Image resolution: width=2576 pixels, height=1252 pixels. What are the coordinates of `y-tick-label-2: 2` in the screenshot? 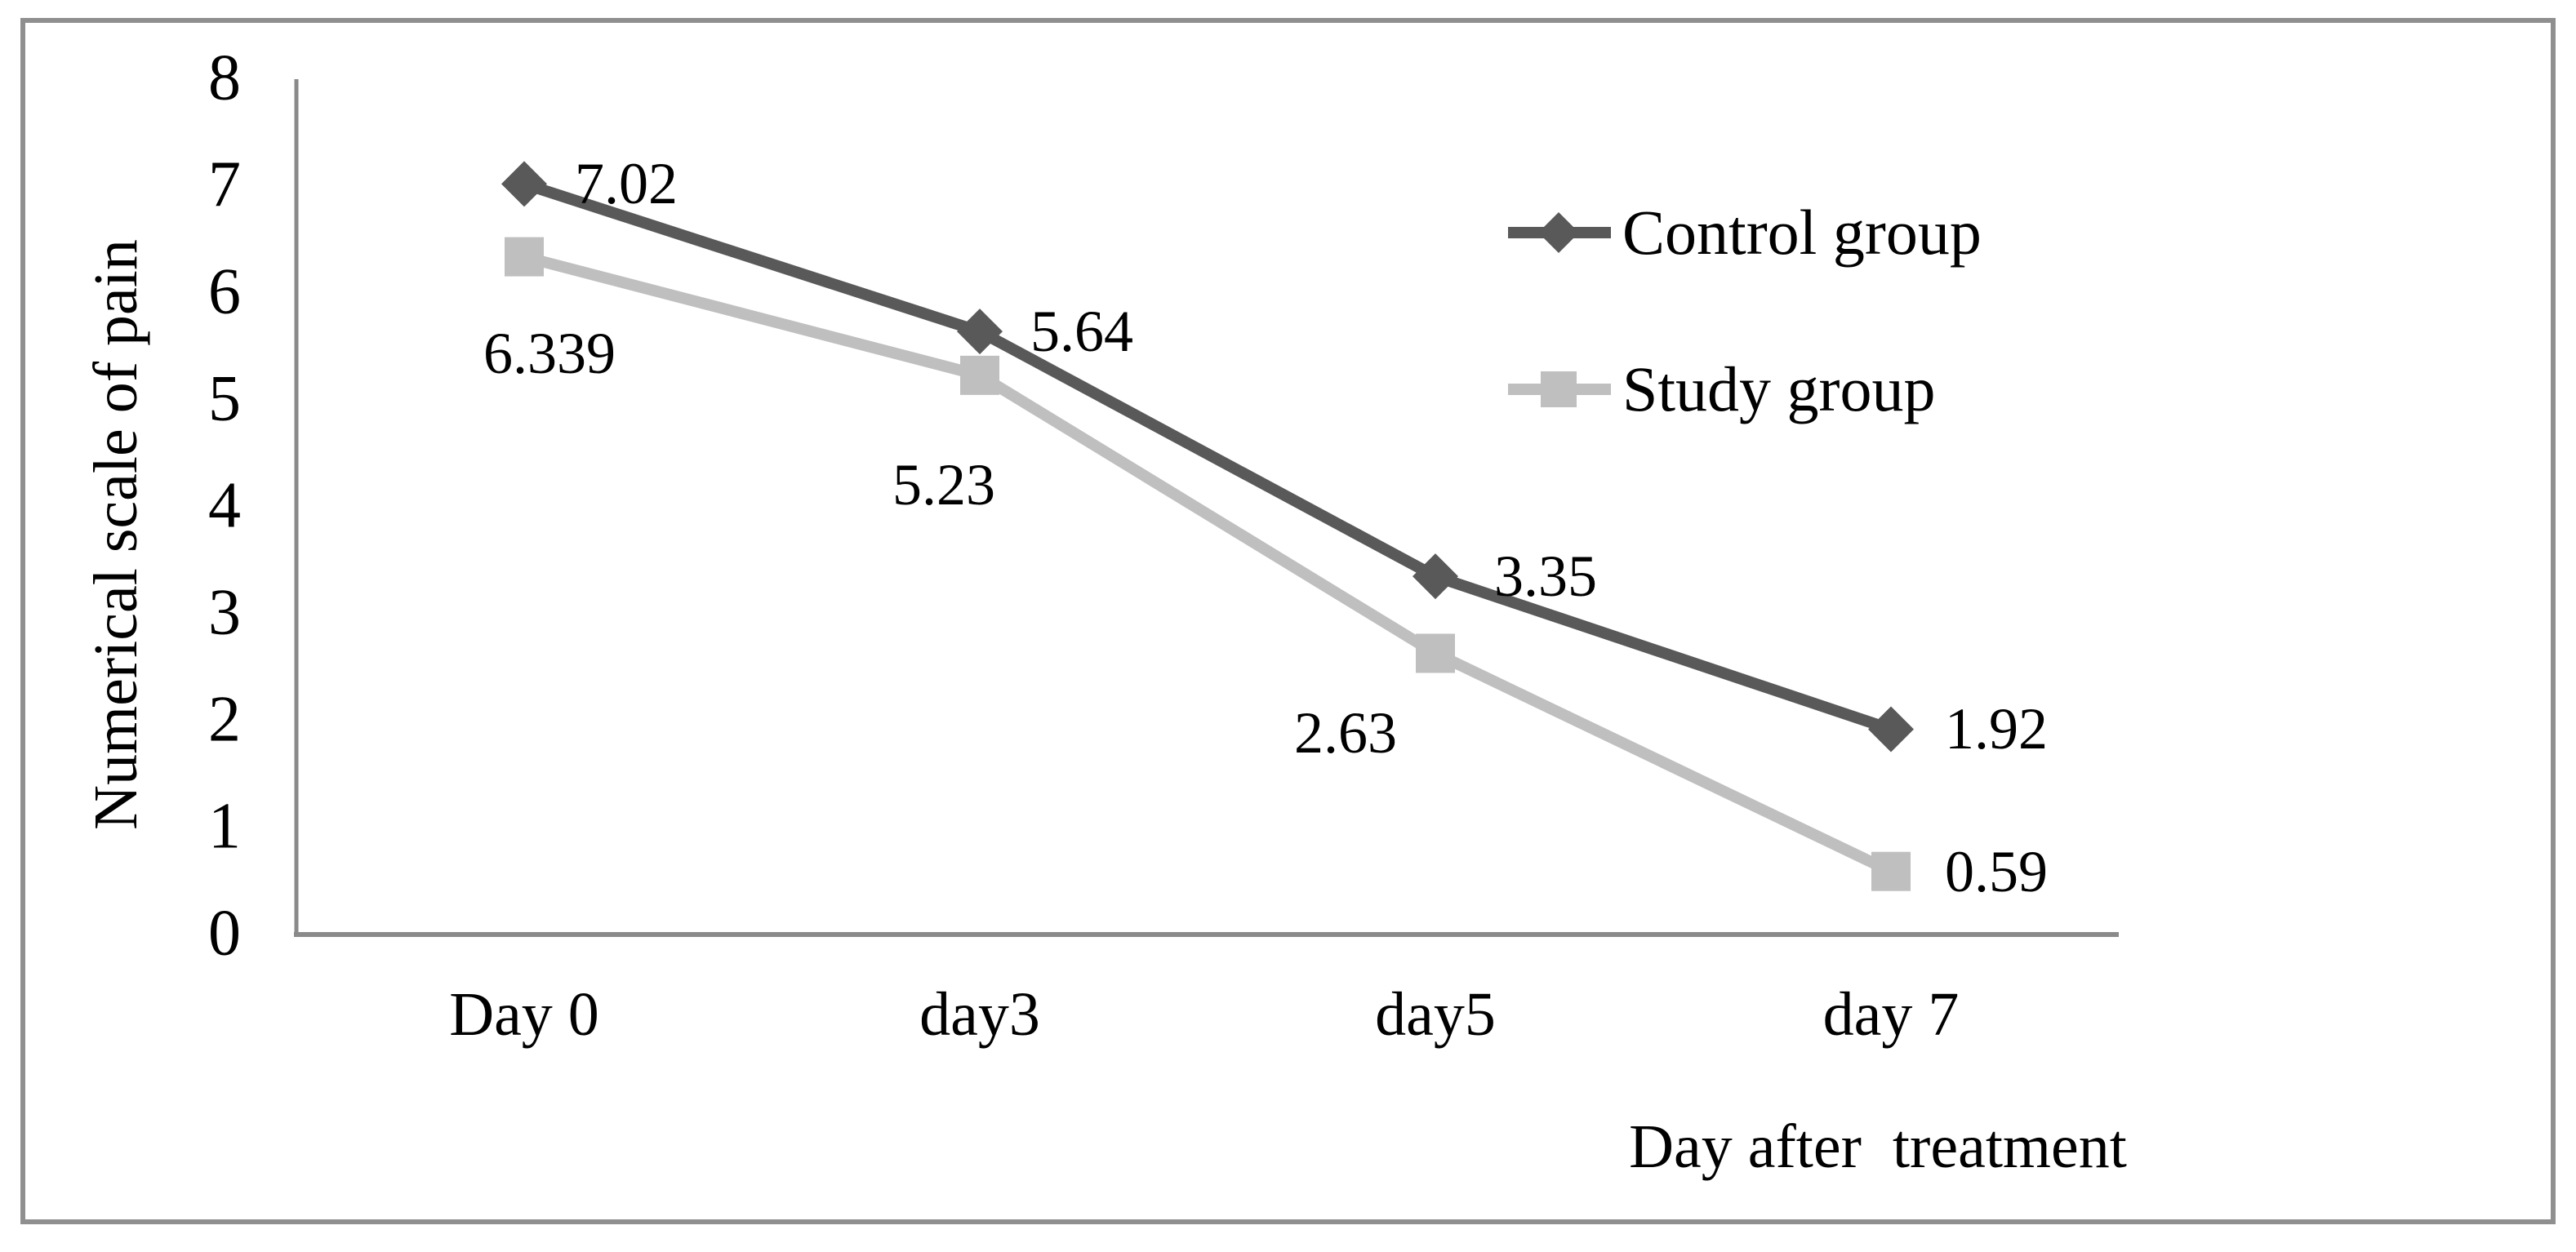 It's located at (225, 719).